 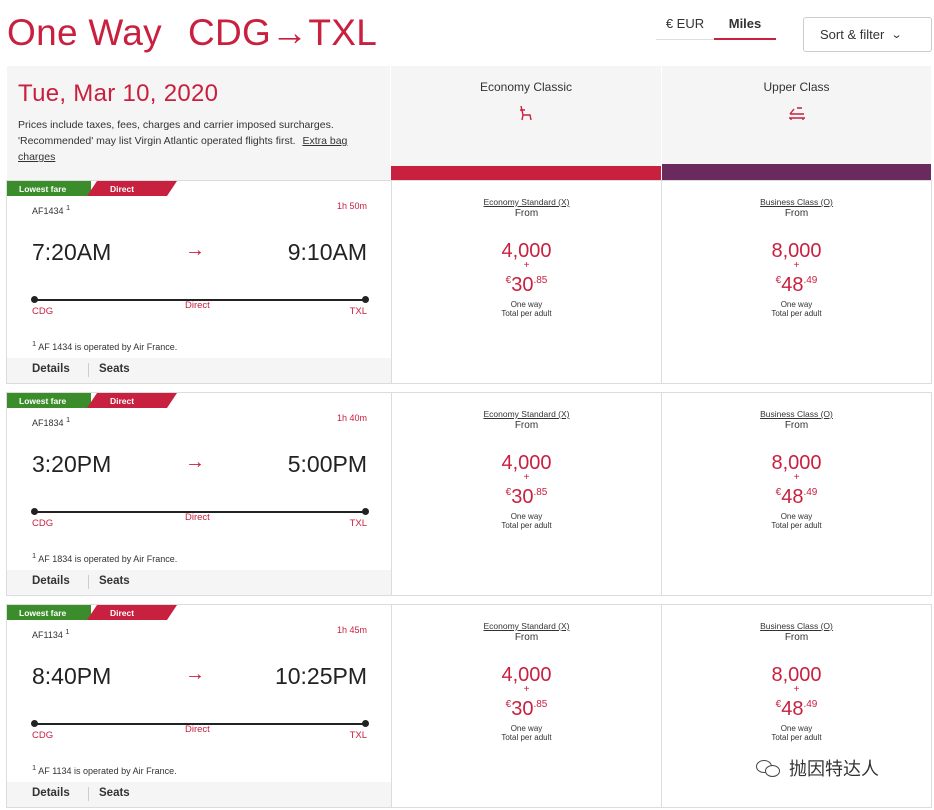 I want to click on fare-cash-cents: .49, so click(x=810, y=492).